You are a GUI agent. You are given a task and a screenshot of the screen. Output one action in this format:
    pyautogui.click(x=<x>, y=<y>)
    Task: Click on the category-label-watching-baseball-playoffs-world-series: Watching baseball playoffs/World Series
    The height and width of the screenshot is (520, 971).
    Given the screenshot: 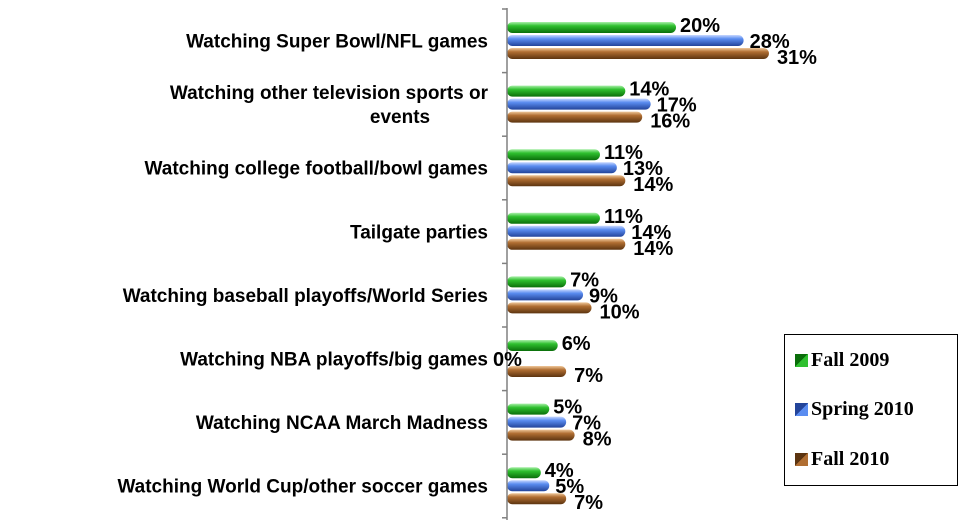 What is the action you would take?
    pyautogui.click(x=305, y=296)
    